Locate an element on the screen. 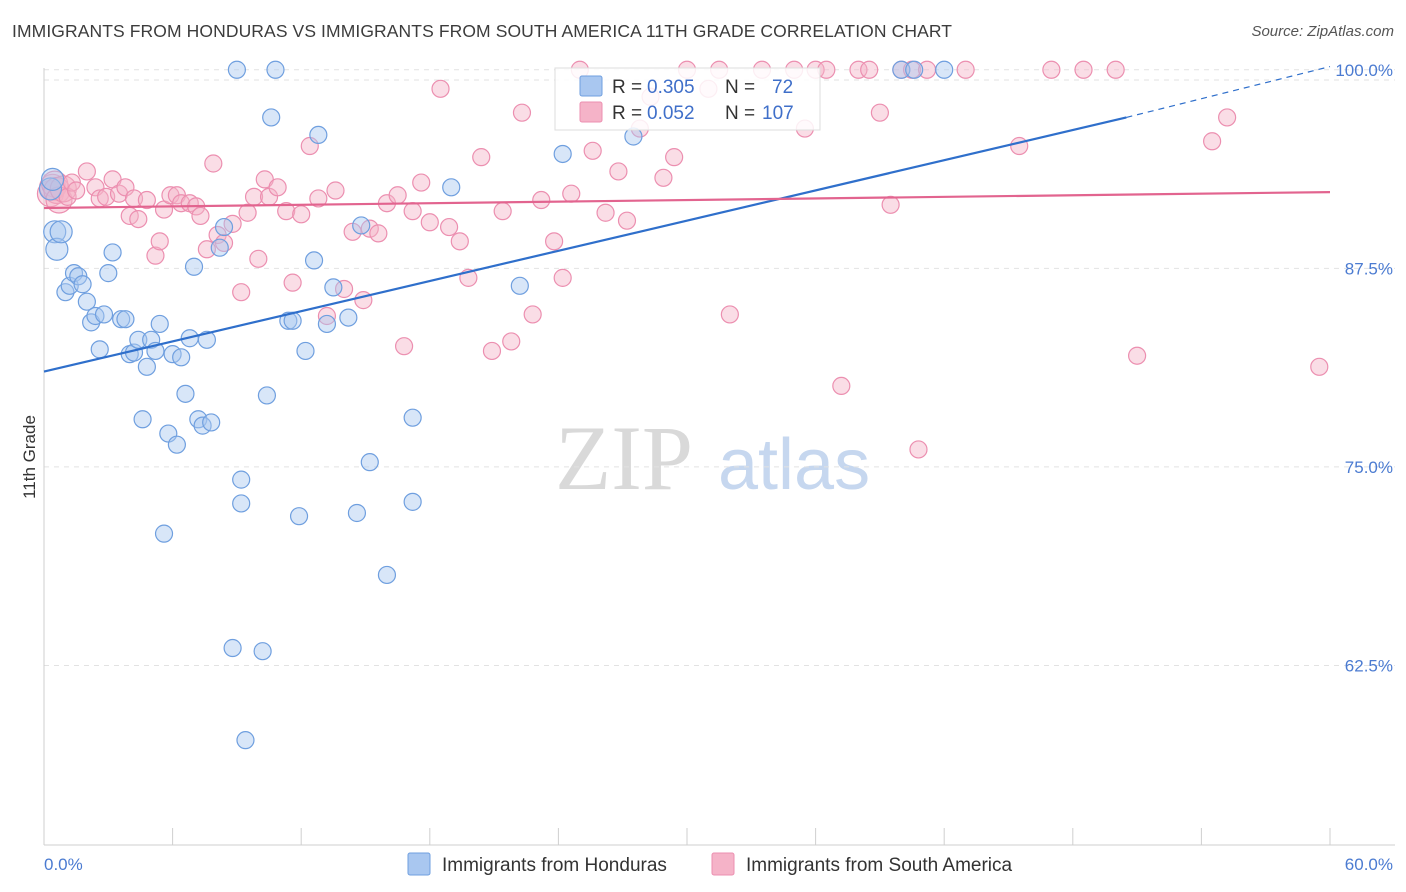 The image size is (1406, 892). y-tick-label: 87.5% is located at coordinates (1369, 268).